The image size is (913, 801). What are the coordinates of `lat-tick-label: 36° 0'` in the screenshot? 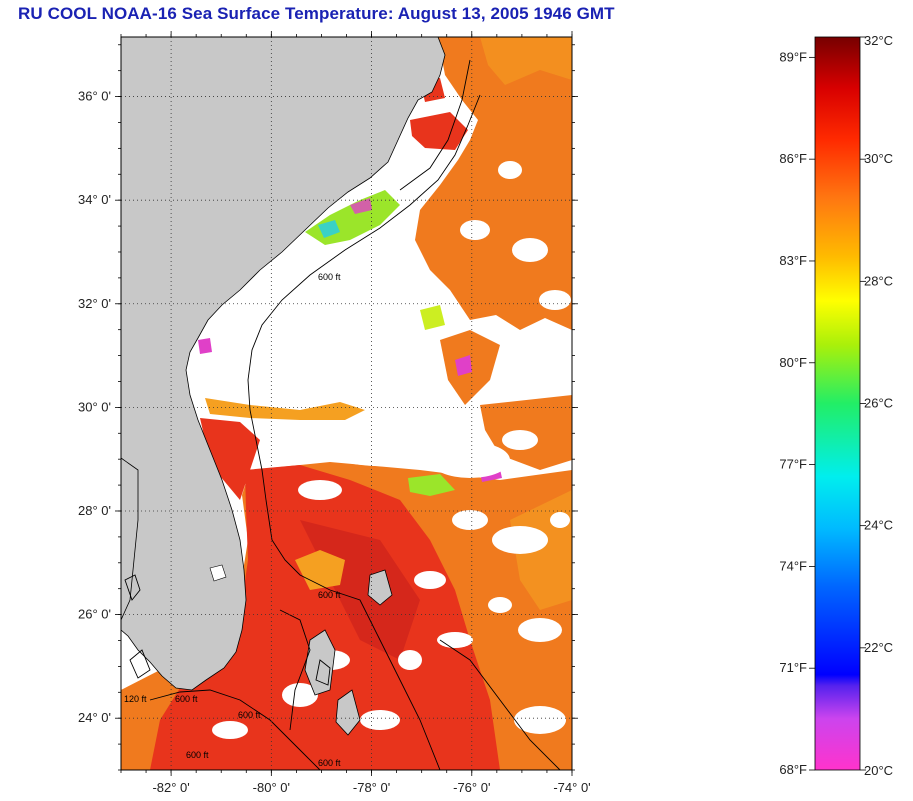 It's located at (94, 96).